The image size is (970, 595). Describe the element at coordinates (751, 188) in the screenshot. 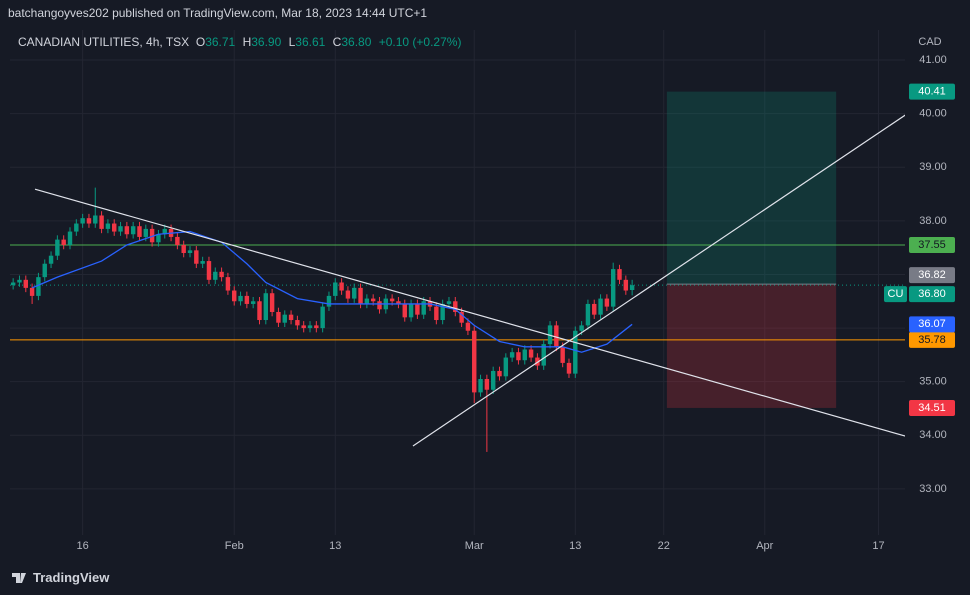

I see `position-profit` at that location.